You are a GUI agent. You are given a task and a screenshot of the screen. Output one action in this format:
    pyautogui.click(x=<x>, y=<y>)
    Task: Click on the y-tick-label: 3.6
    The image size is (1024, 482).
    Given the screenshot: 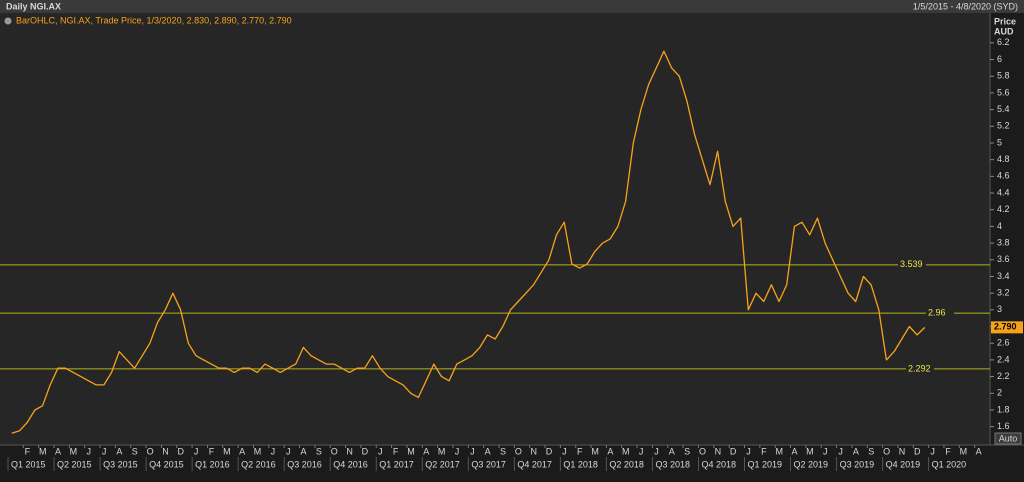 What is the action you would take?
    pyautogui.click(x=1003, y=259)
    